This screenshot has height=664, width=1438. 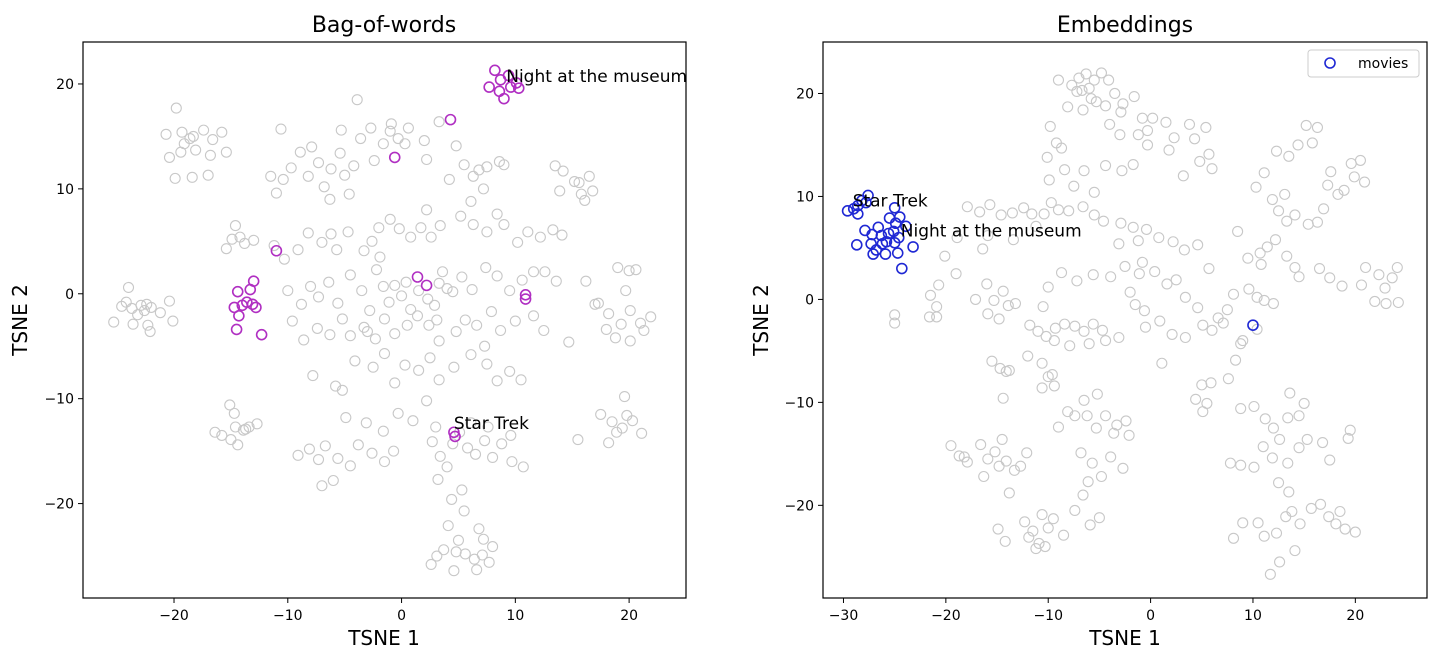 What do you see at coordinates (844, 616) in the screenshot?
I see `x-tick-label: −30` at bounding box center [844, 616].